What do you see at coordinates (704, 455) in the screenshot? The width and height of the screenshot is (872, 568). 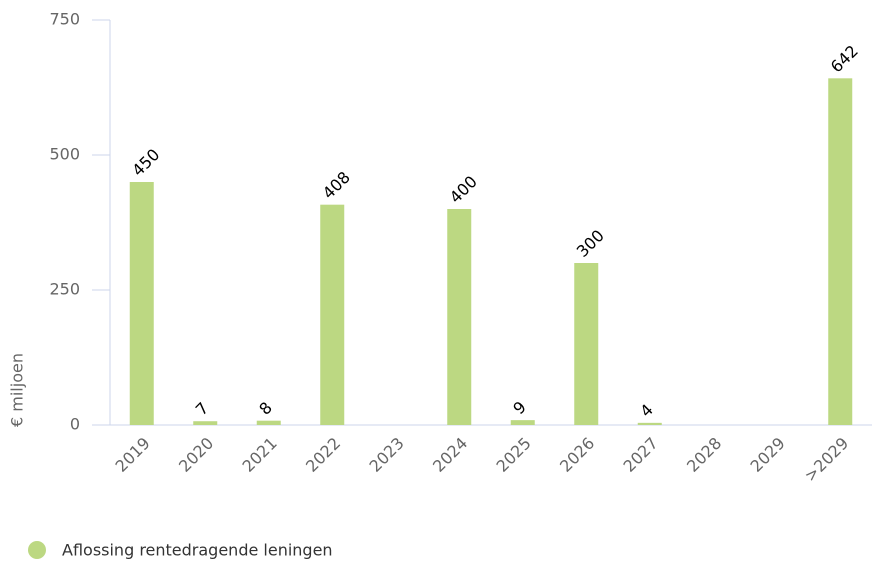 I see `x-tick-label: 2028` at bounding box center [704, 455].